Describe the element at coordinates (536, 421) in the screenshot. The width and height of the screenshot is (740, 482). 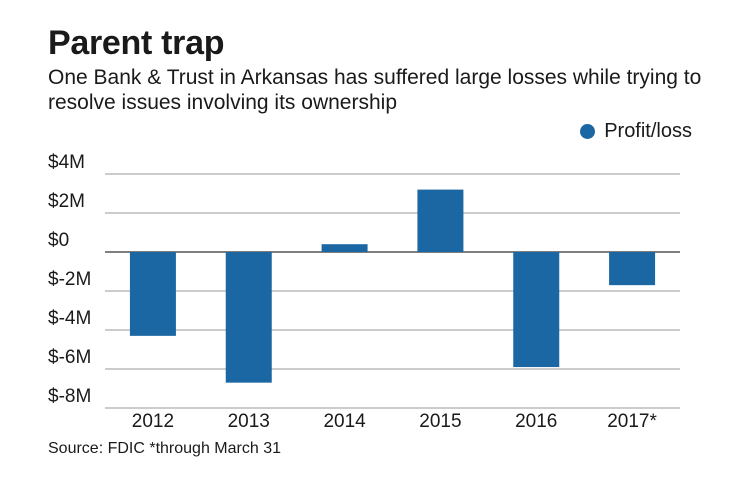
I see `x-tick-label: 2016` at that location.